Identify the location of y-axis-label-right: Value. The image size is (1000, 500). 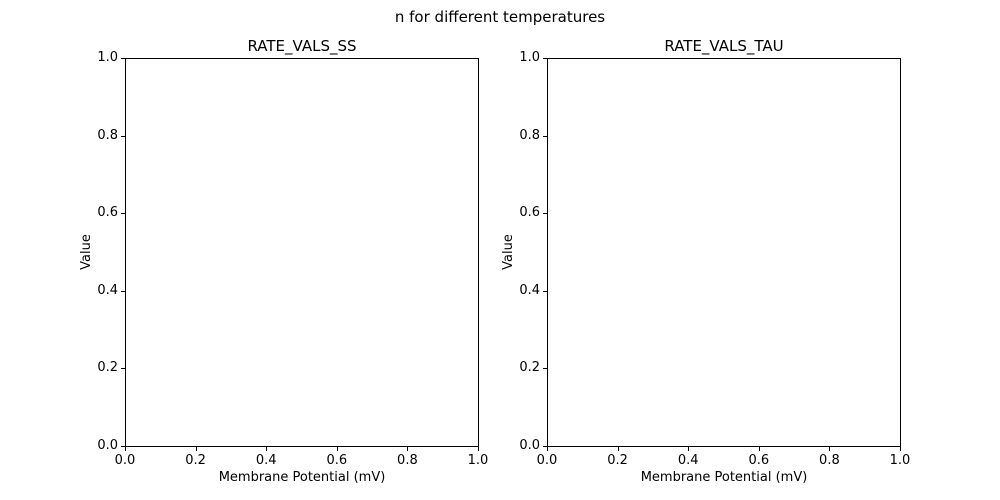
(508, 252).